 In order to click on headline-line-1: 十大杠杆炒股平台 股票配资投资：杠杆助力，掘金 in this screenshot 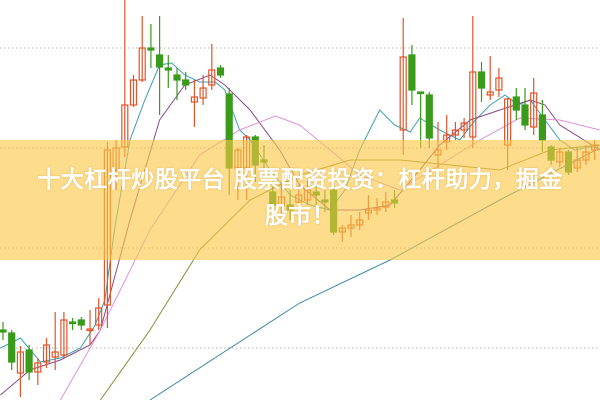, I will do `click(300, 180)`.